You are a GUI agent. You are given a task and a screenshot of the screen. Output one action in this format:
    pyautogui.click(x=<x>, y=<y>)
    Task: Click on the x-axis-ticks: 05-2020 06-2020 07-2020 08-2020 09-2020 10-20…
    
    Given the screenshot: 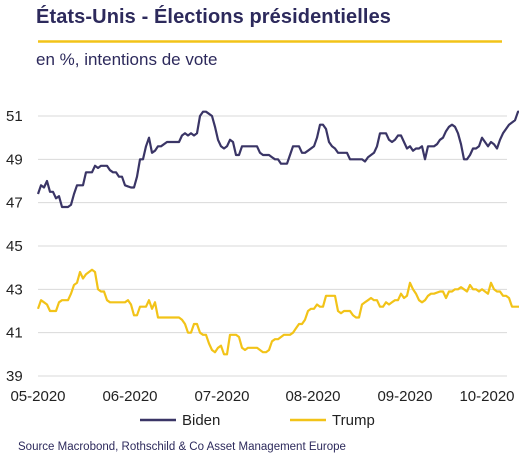 What is the action you would take?
    pyautogui.click(x=262, y=396)
    